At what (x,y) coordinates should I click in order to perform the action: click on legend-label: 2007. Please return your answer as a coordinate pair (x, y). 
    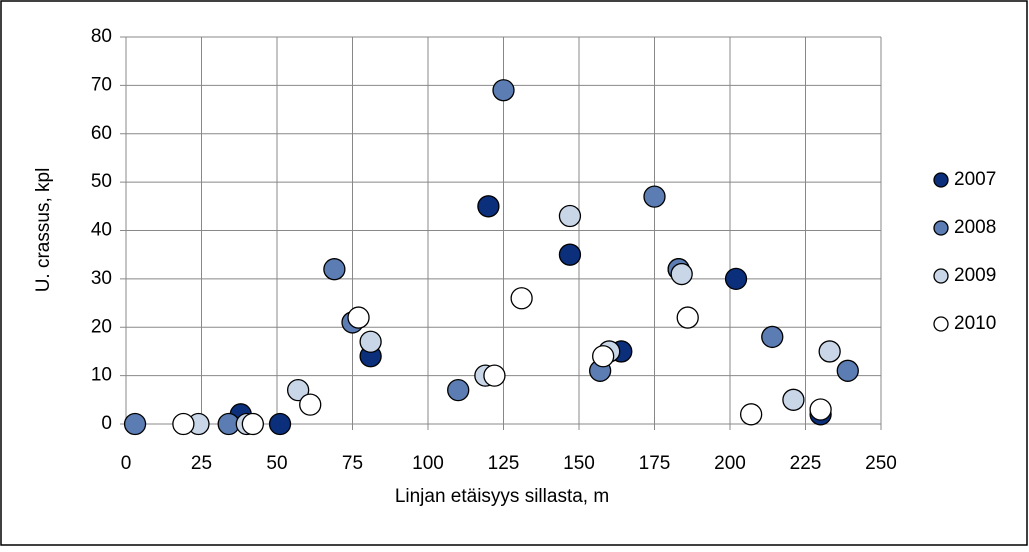
    Looking at the image, I should click on (975, 179).